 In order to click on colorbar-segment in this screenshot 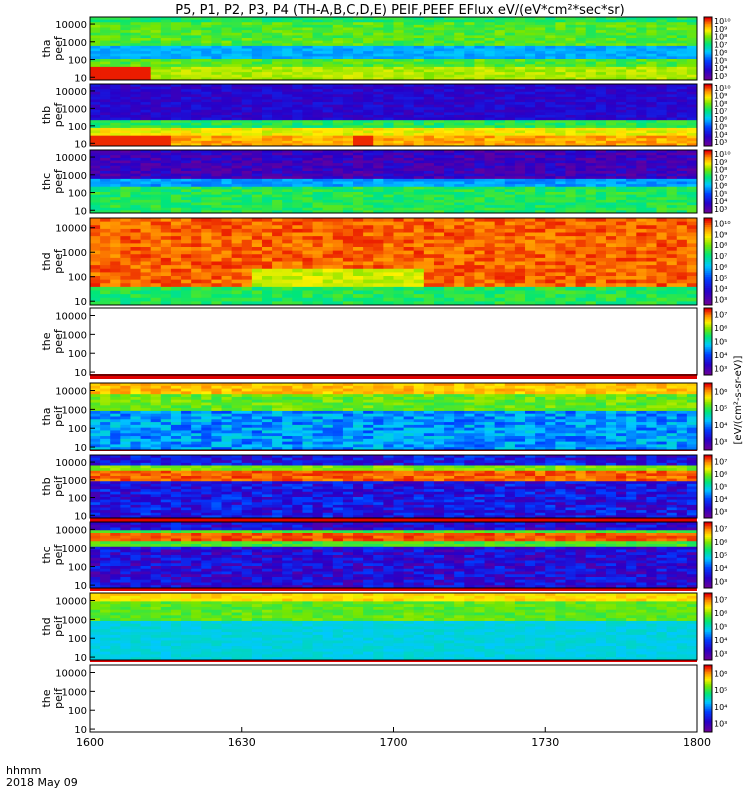, I will do `click(708, 22)`.